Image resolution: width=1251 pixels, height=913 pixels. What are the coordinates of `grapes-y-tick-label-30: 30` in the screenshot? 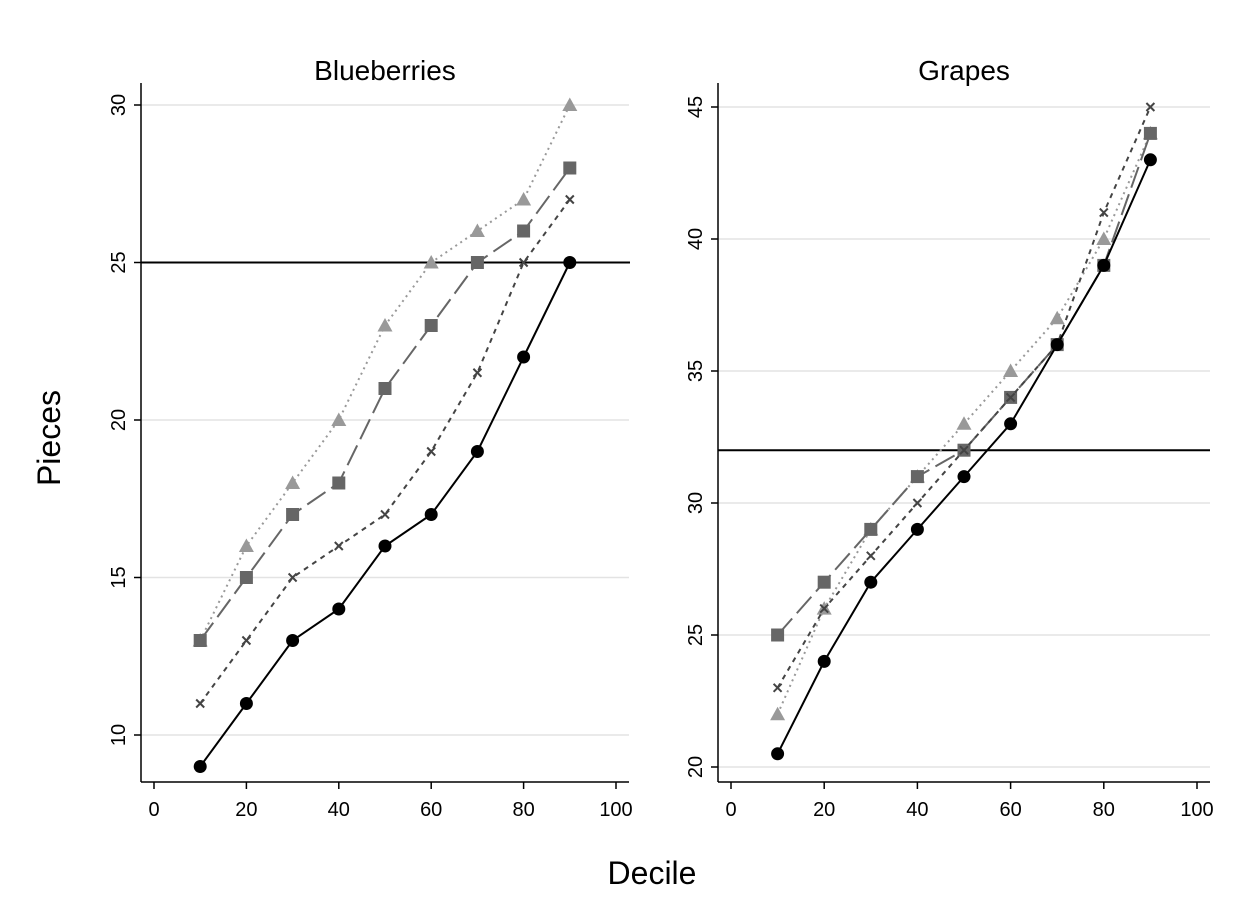 It's located at (696, 503).